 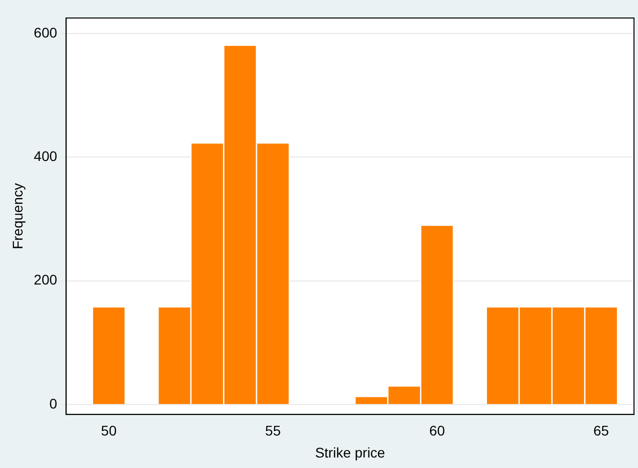 What do you see at coordinates (273, 430) in the screenshot?
I see `x-tick-label: 55` at bounding box center [273, 430].